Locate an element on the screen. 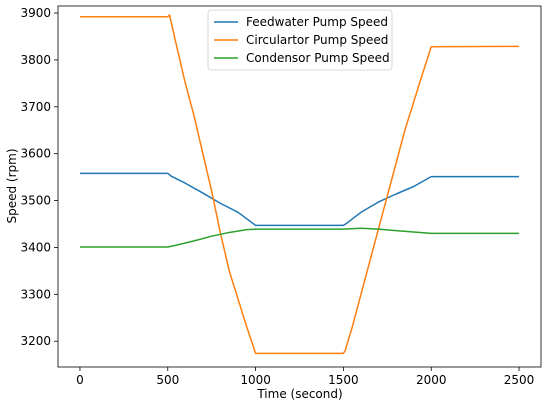 The image size is (550, 410). x-tick-label: 0 is located at coordinates (80, 380).